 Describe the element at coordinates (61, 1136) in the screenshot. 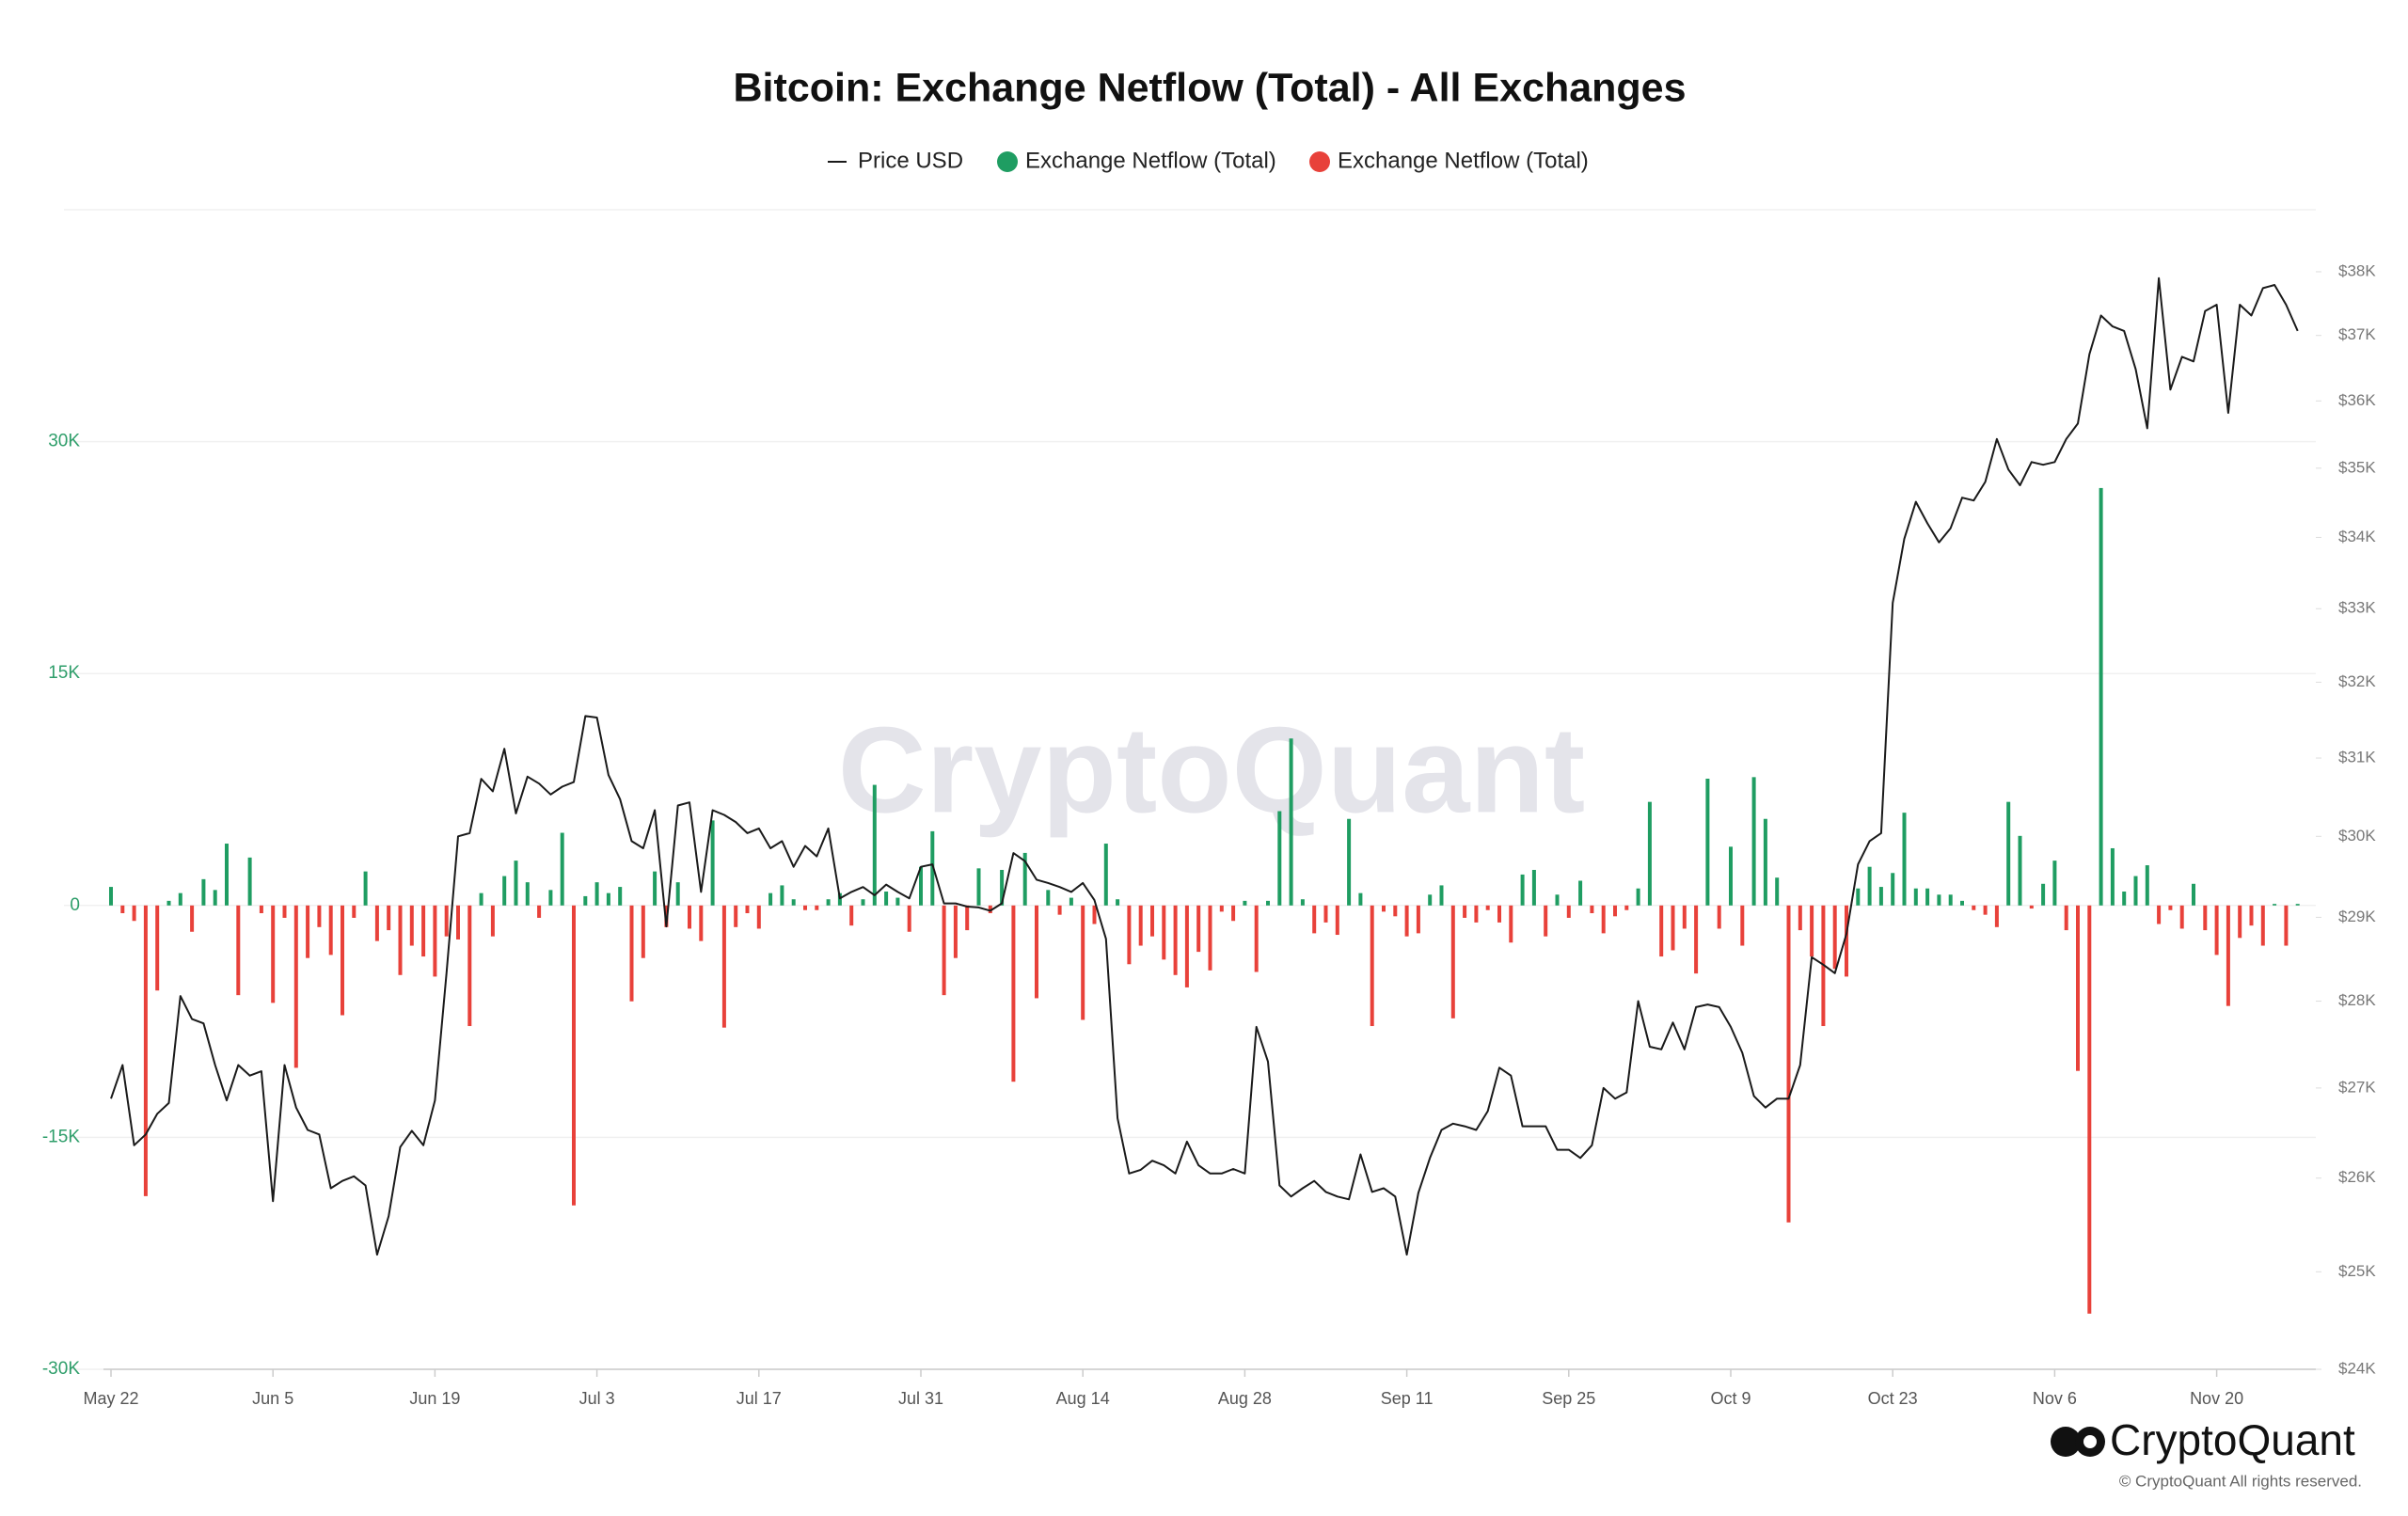

I see `y-tick-label: -15K` at that location.